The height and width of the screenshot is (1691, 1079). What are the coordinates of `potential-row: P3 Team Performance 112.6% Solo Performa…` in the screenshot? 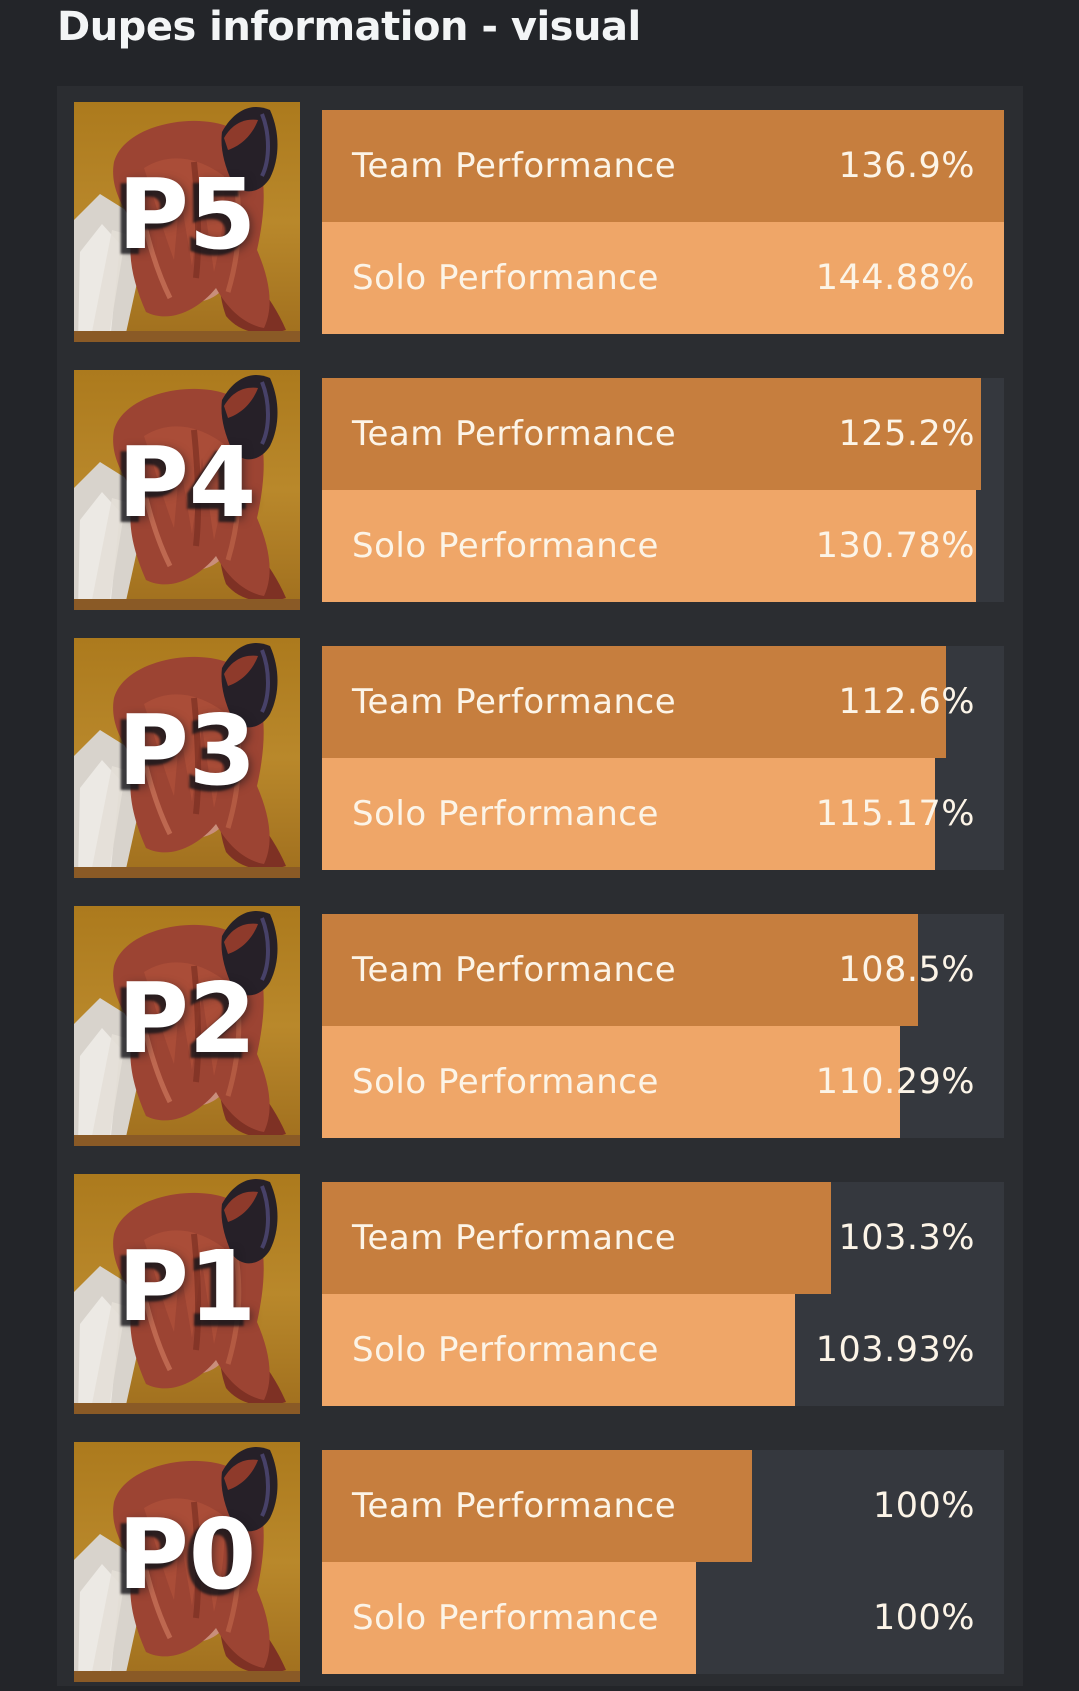 It's located at (539, 758).